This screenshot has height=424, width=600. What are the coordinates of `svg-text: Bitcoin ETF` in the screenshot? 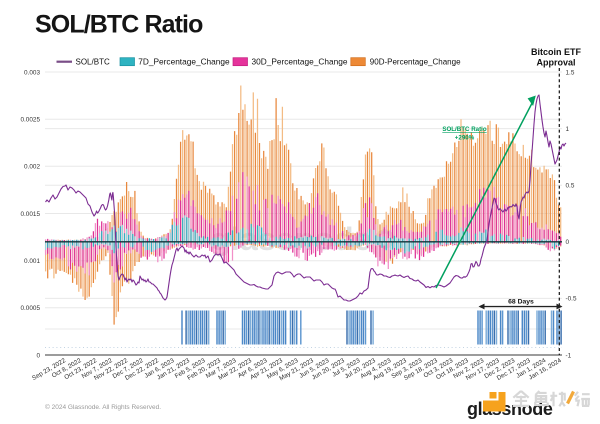 It's located at (556, 52).